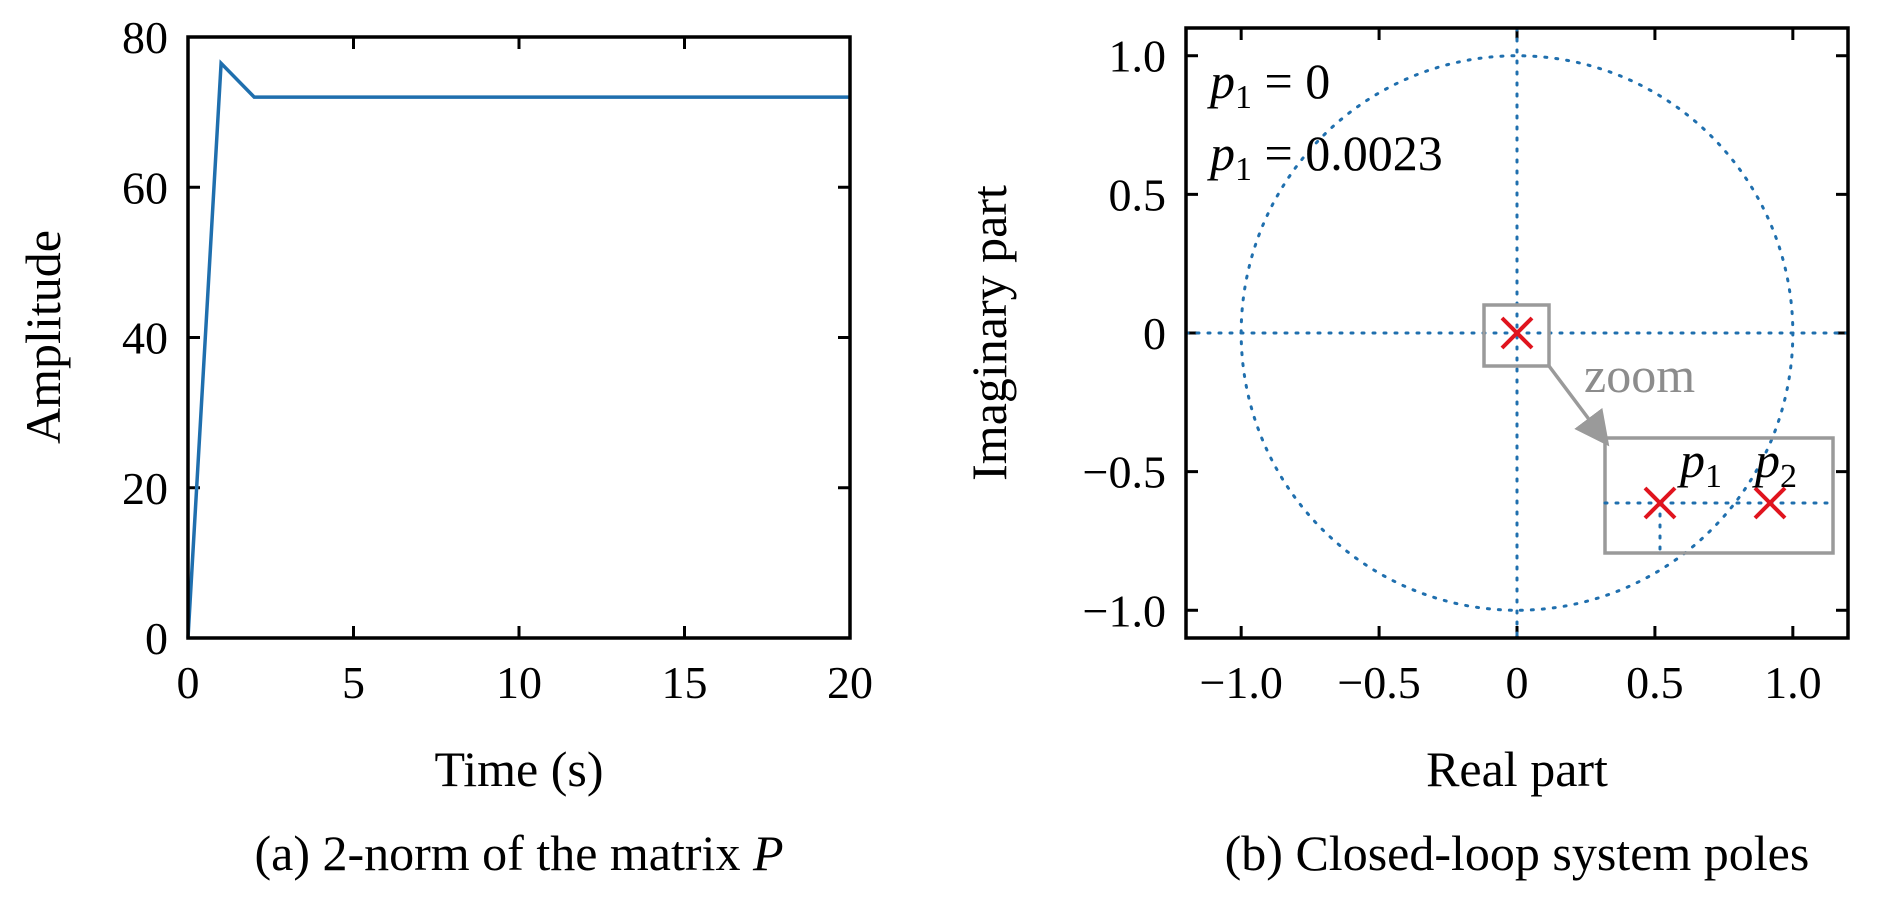 This screenshot has width=1890, height=897. I want to click on zoom-label-p1: p1, so click(1699, 463).